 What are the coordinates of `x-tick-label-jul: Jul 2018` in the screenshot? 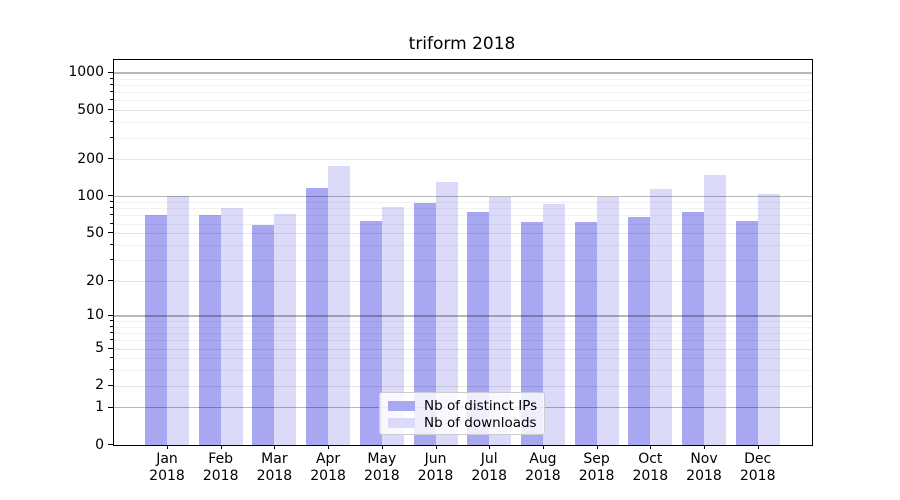 It's located at (489, 468).